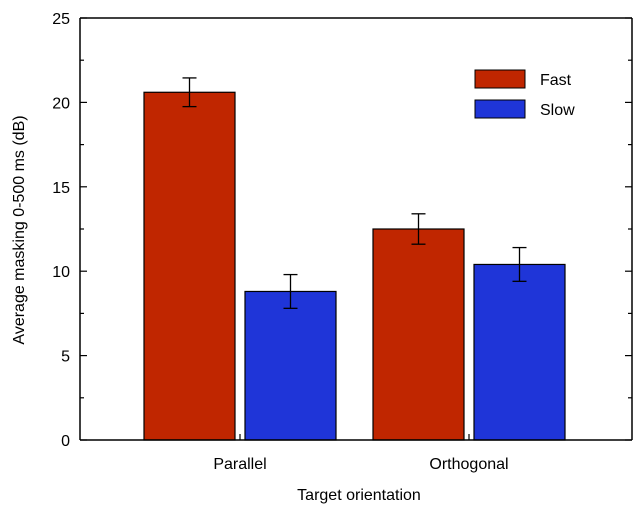 Image resolution: width=635 pixels, height=507 pixels. What do you see at coordinates (519, 352) in the screenshot?
I see `bar-slow-orthogonal` at bounding box center [519, 352].